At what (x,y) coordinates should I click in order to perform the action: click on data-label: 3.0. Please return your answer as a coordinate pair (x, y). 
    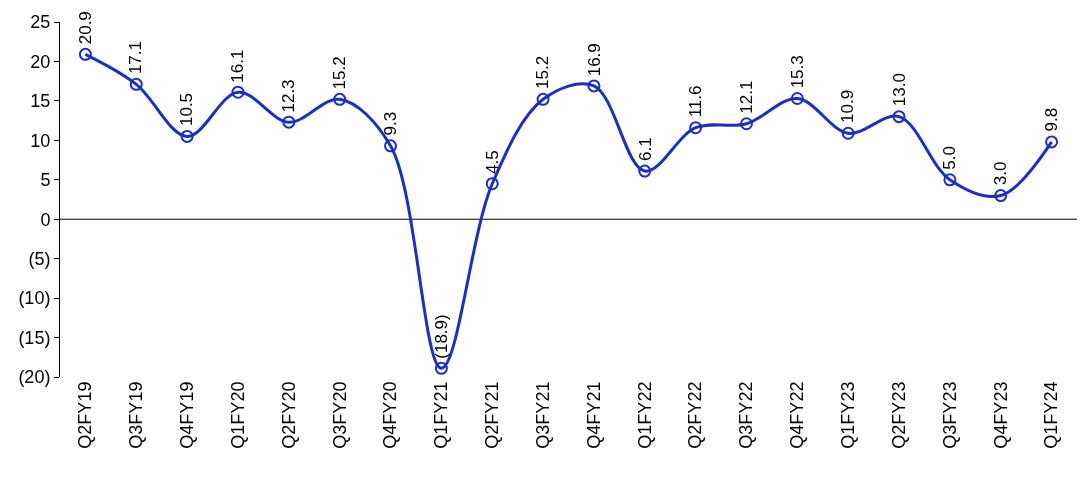
    Looking at the image, I should click on (1001, 173).